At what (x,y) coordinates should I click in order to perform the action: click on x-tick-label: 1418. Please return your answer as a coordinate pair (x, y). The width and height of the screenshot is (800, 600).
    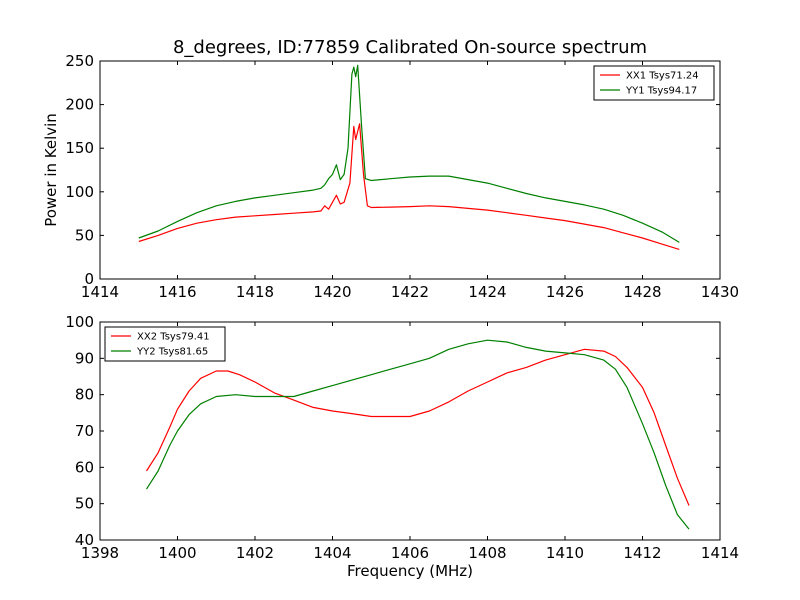
    Looking at the image, I should click on (255, 292).